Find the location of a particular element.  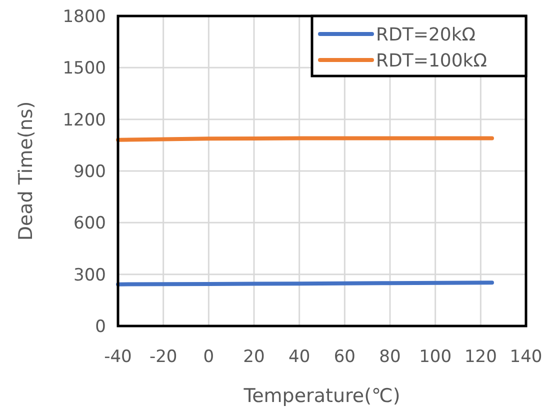

x-tick-label: 20 is located at coordinates (254, 357).